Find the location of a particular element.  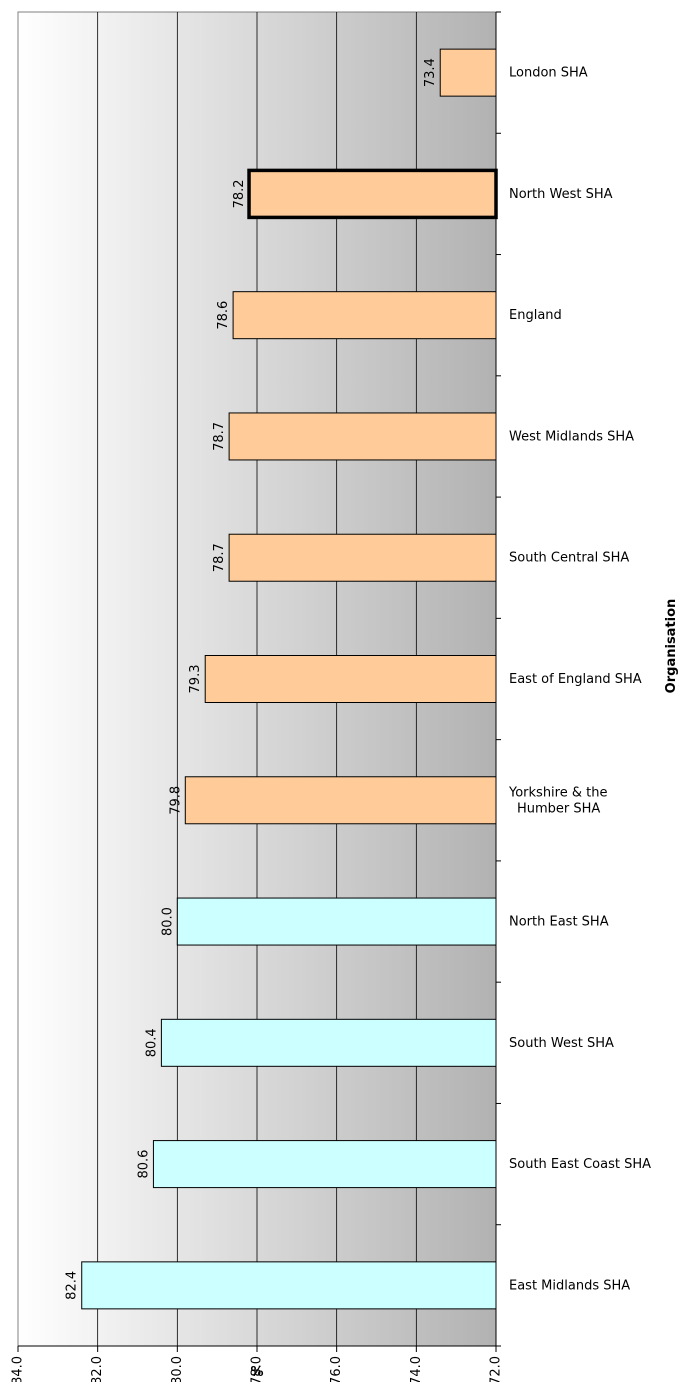

category-label: North West SHA is located at coordinates (561, 194).